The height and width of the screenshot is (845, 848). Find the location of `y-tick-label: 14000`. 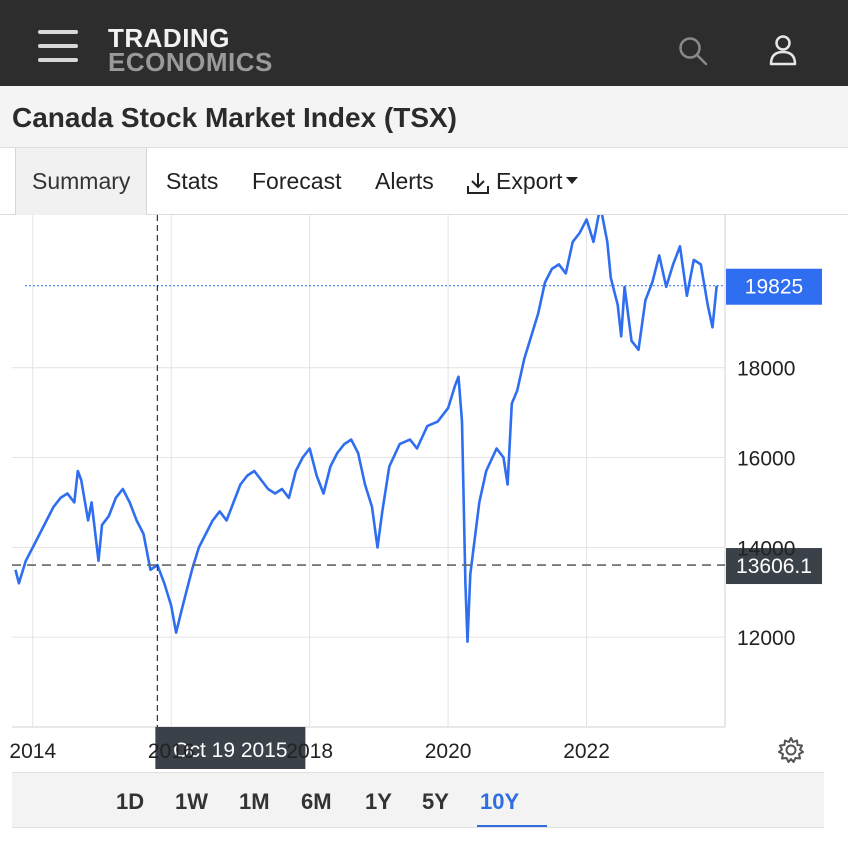

y-tick-label: 14000 is located at coordinates (766, 548).